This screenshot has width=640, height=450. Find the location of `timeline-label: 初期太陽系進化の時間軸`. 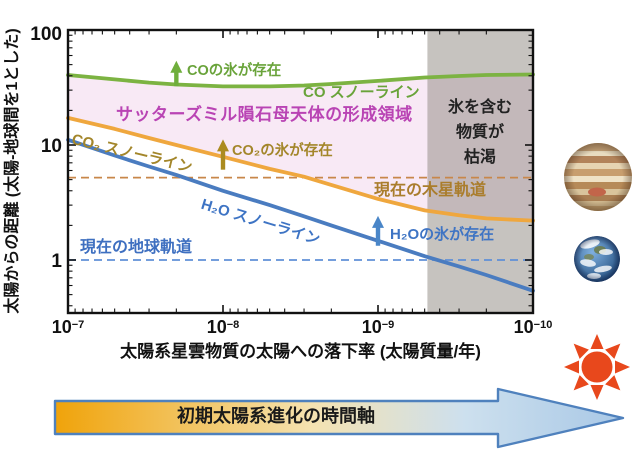

timeline-label: 初期太陽系進化の時間軸 is located at coordinates (276, 416).